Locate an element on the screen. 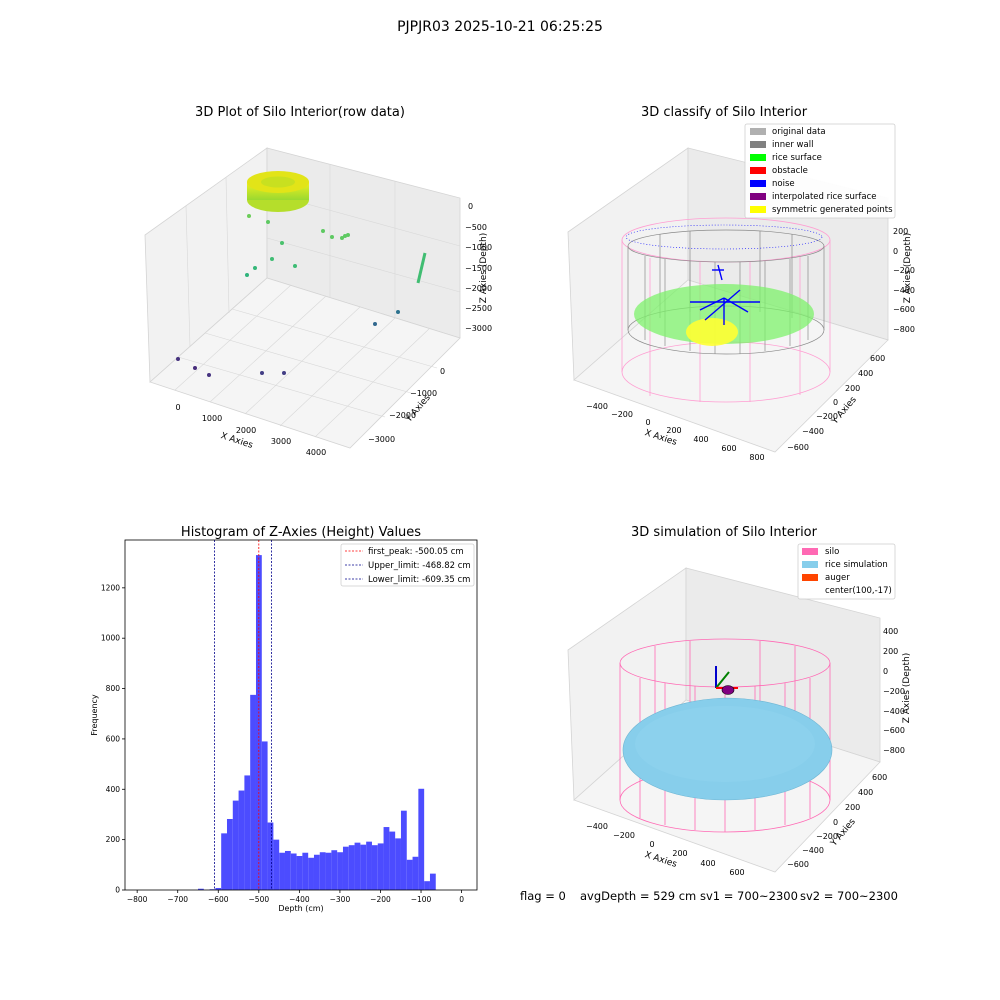 The width and height of the screenshot is (1000, 1000). histogram-y-tick-label: 800 is located at coordinates (113, 688).